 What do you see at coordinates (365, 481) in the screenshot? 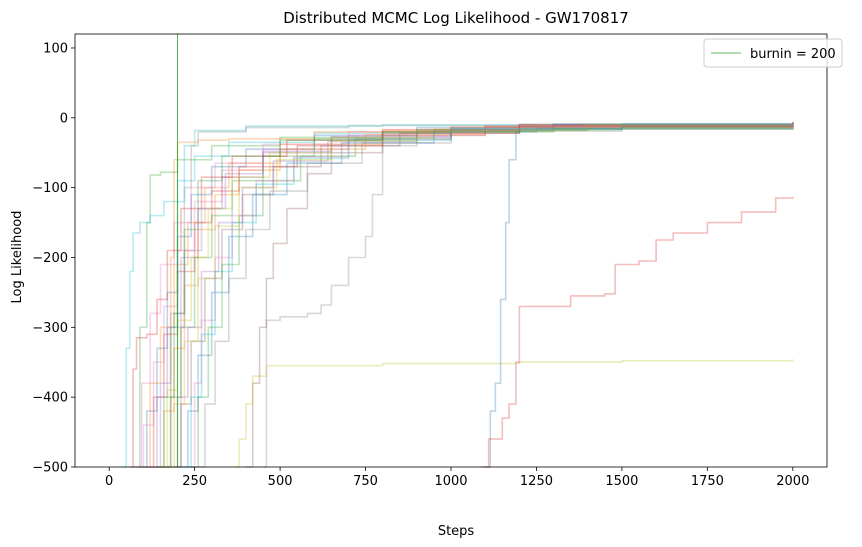
I see `x-tick-label: 750` at bounding box center [365, 481].